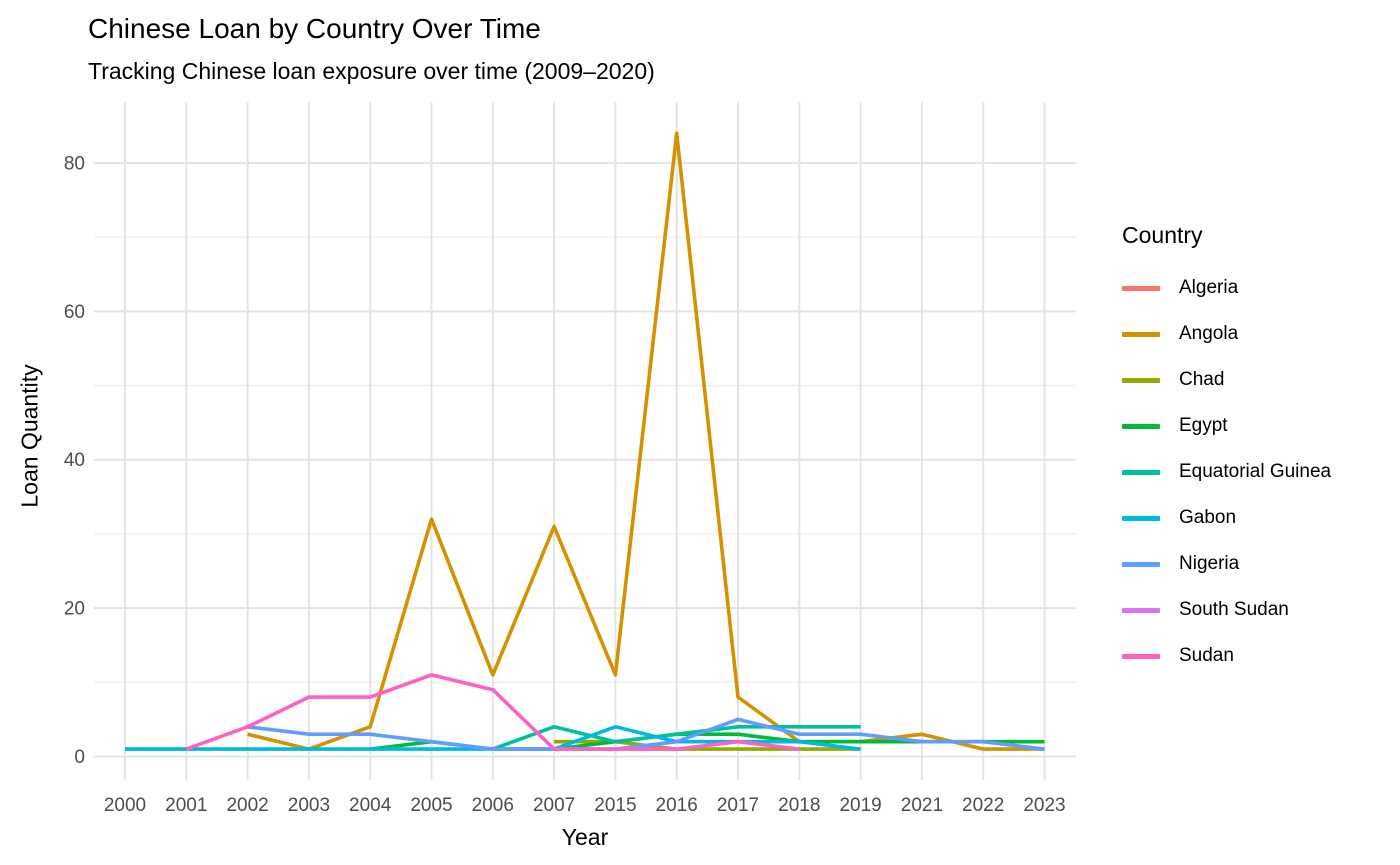 Image resolution: width=1400 pixels, height=865 pixels. Describe the element at coordinates (922, 805) in the screenshot. I see `x-tick-label: 2021` at that location.